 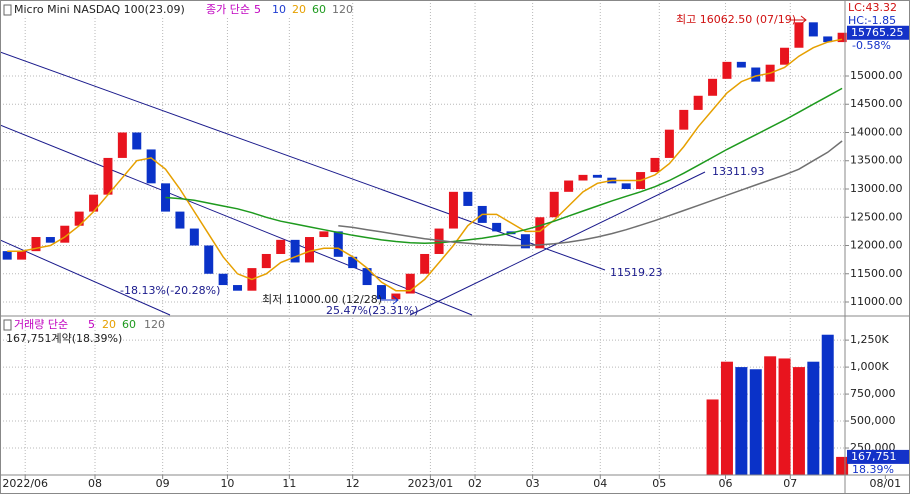 What do you see at coordinates (64, 338) in the screenshot?
I see `volume-info: 167,751계약(18.39%)` at bounding box center [64, 338].